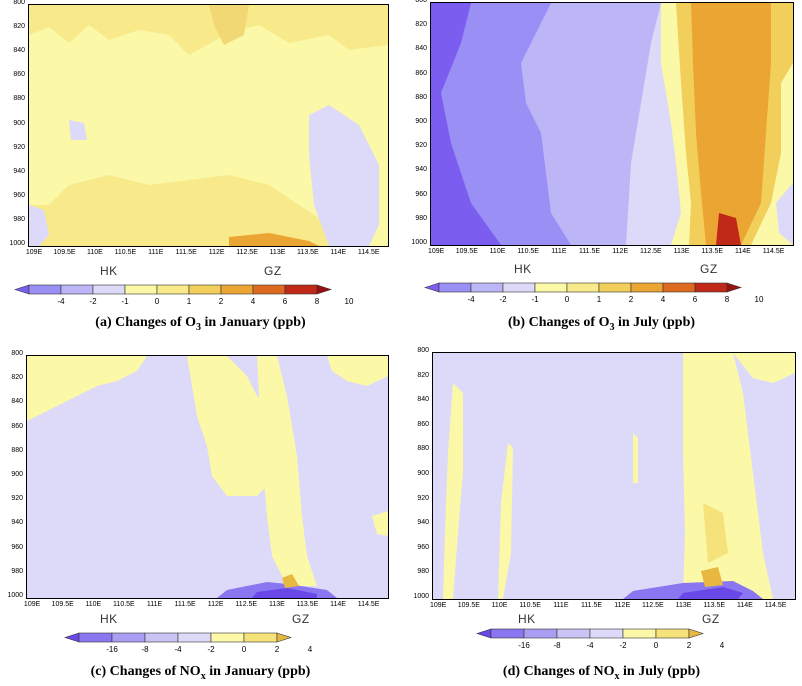  What do you see at coordinates (380, 523) in the screenshot?
I see `positive-patch-east` at bounding box center [380, 523].